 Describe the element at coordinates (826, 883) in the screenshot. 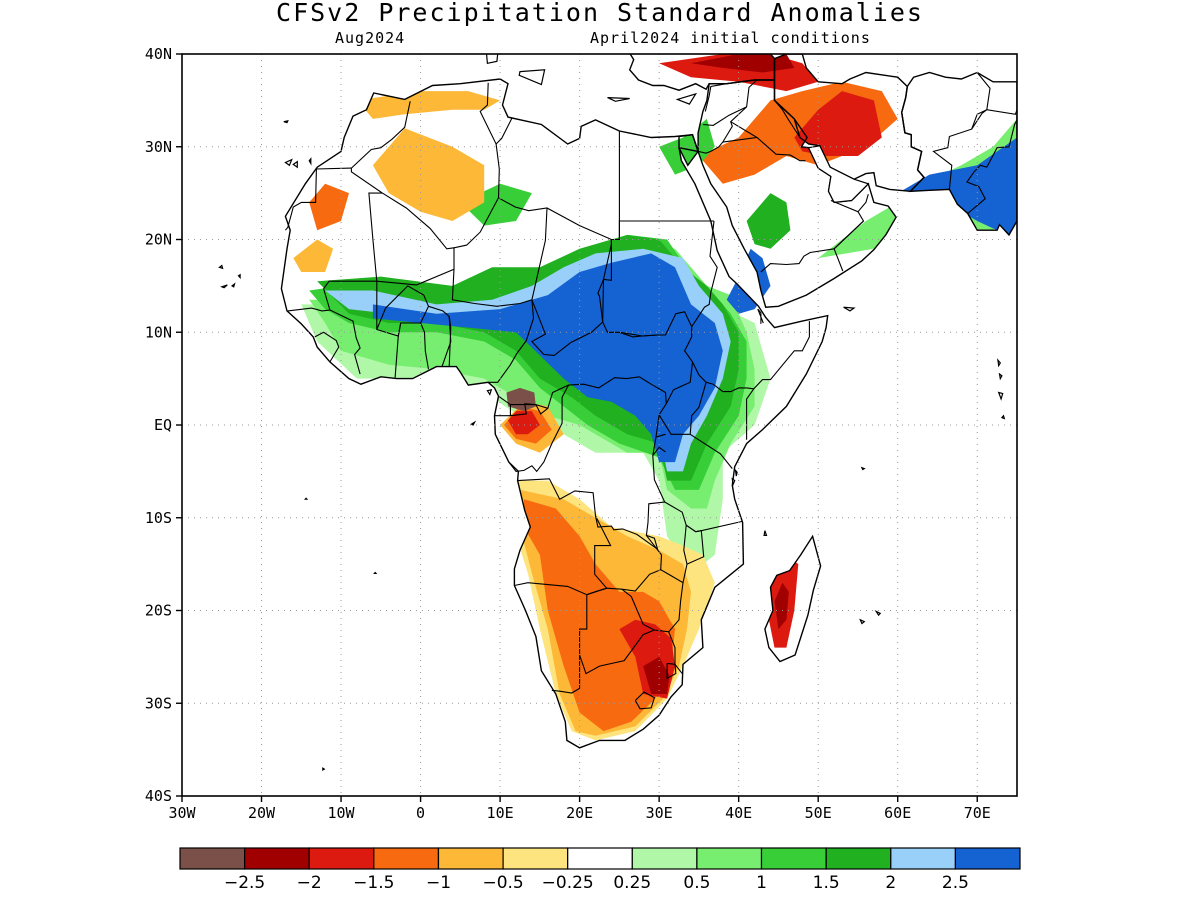

I see `colorbar-label: 1.5` at that location.